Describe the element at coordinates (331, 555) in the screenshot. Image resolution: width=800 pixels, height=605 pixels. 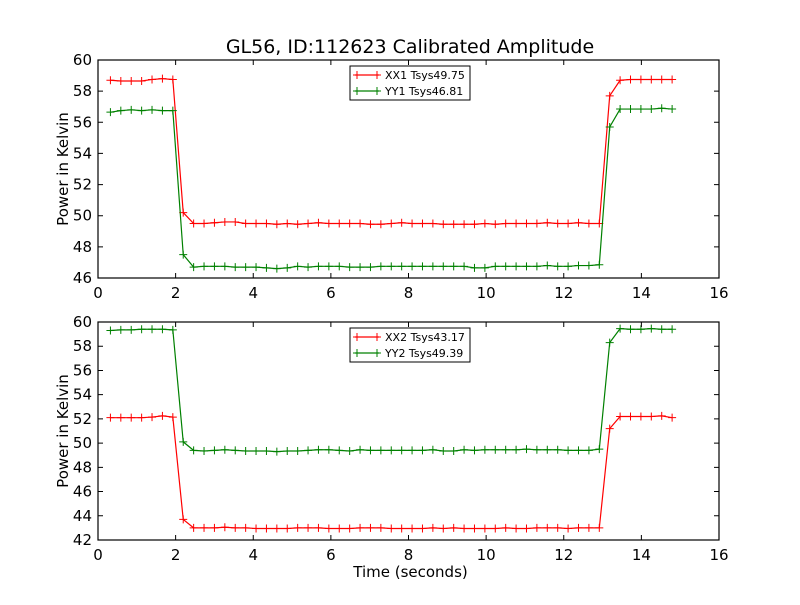
I see `x-tick-label: 6` at that location.